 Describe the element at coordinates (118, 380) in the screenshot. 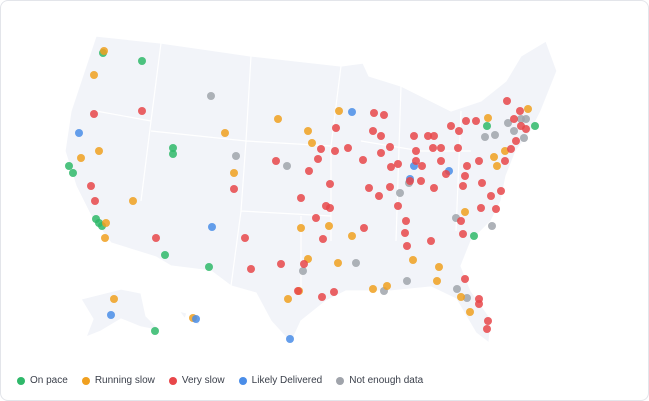

I see `legend-item: Running slow` at that location.